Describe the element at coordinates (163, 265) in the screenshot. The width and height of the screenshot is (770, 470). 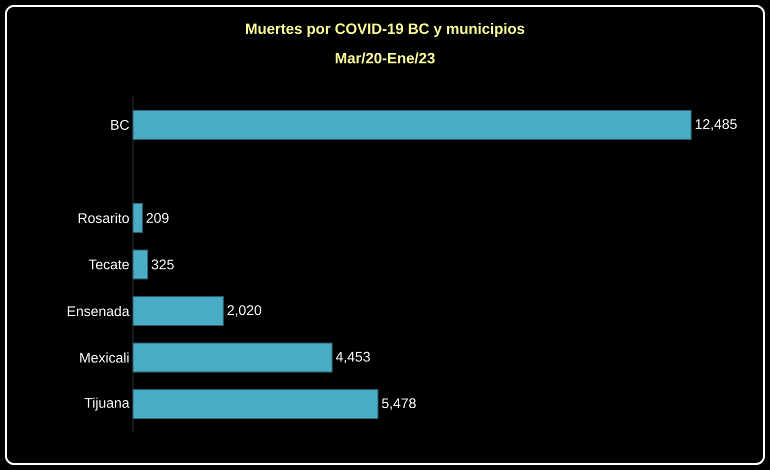
I see `data-label: 325` at that location.